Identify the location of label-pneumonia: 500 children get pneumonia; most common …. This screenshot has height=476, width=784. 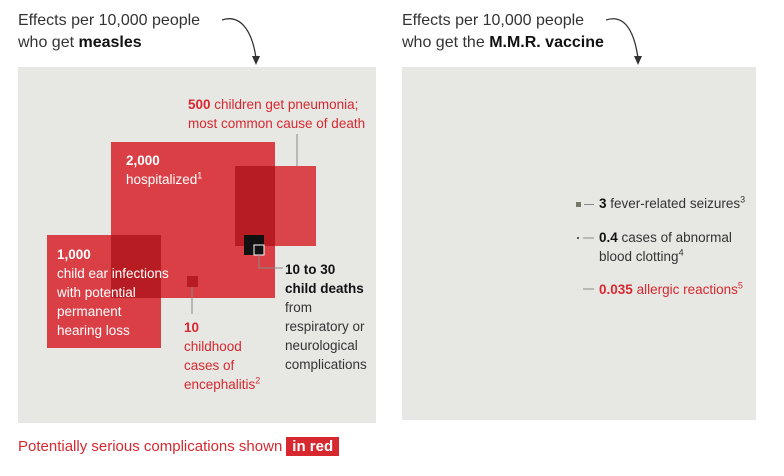
(276, 114).